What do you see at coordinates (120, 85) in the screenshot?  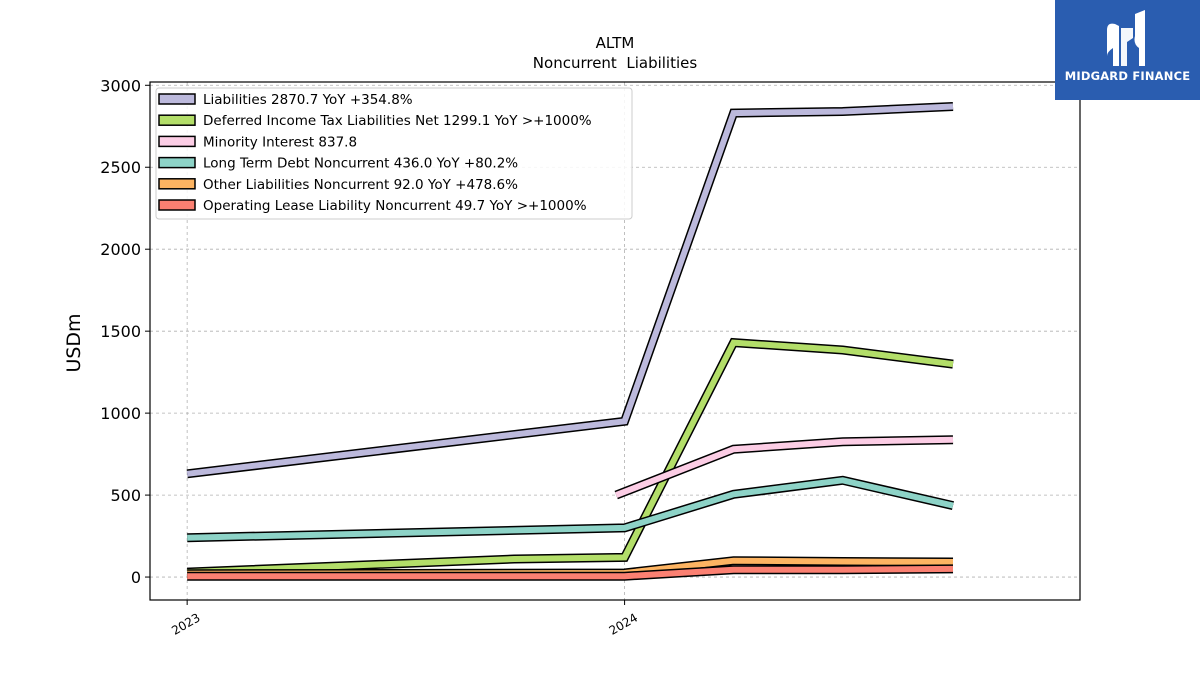 I see `y-tick-label: 3000` at bounding box center [120, 85].